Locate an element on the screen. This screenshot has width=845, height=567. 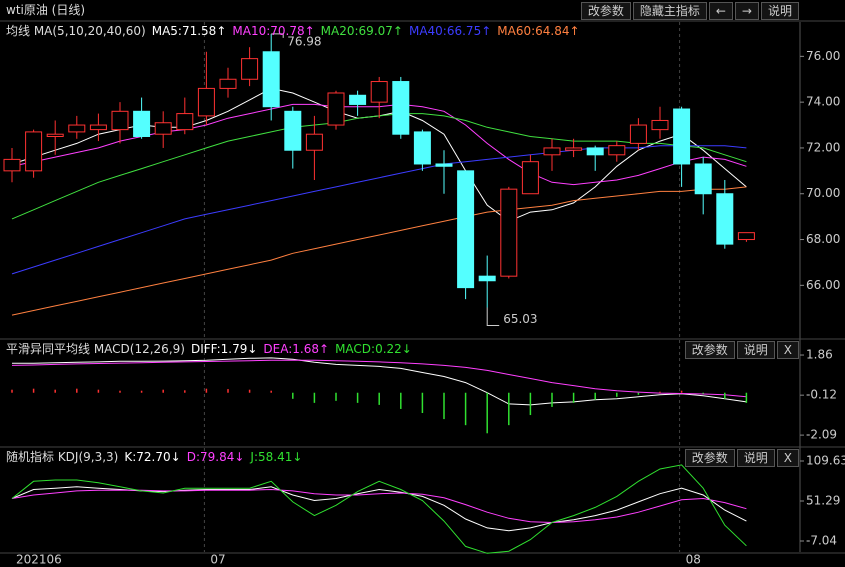
legend-entry: MA20:69.07↑ is located at coordinates (361, 31).